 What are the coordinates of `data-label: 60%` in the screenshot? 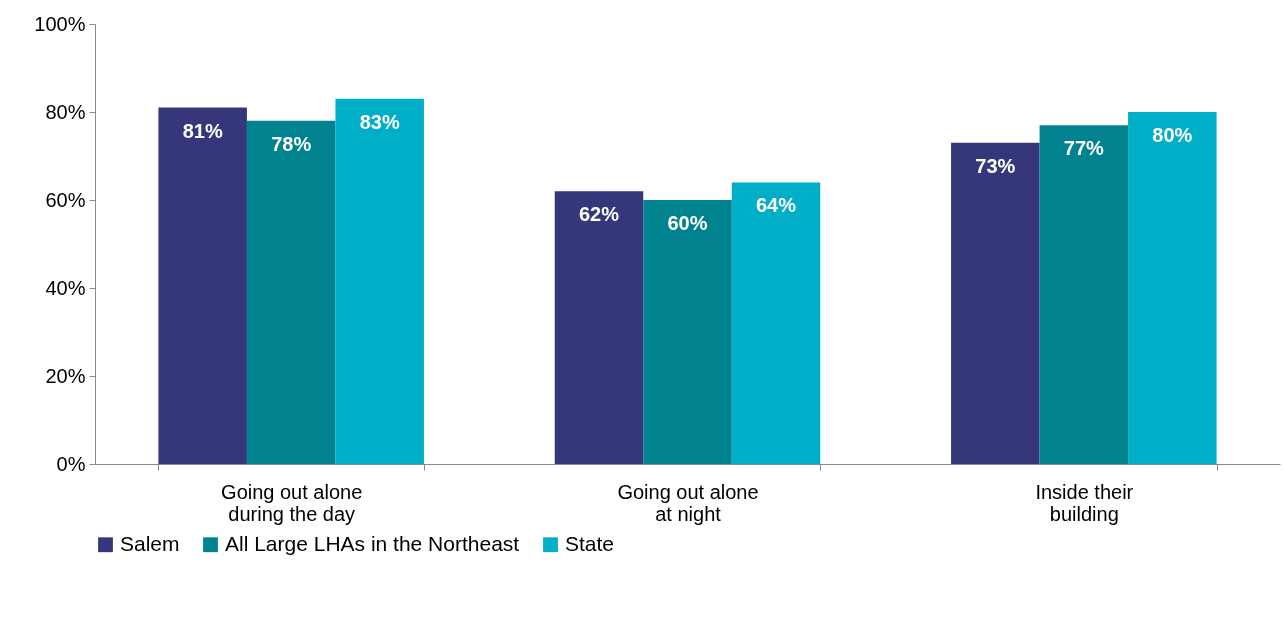 It's located at (687, 223).